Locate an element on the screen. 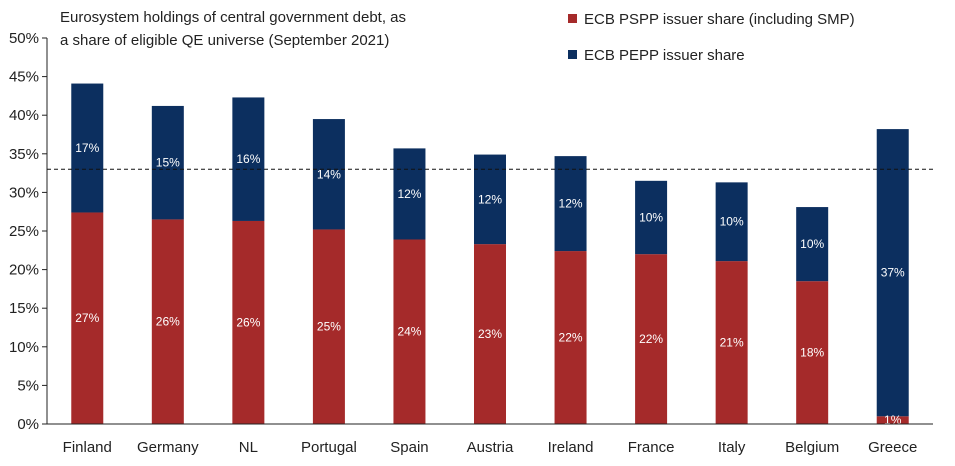  data-label-pepp-greece: 37% is located at coordinates (893, 273).